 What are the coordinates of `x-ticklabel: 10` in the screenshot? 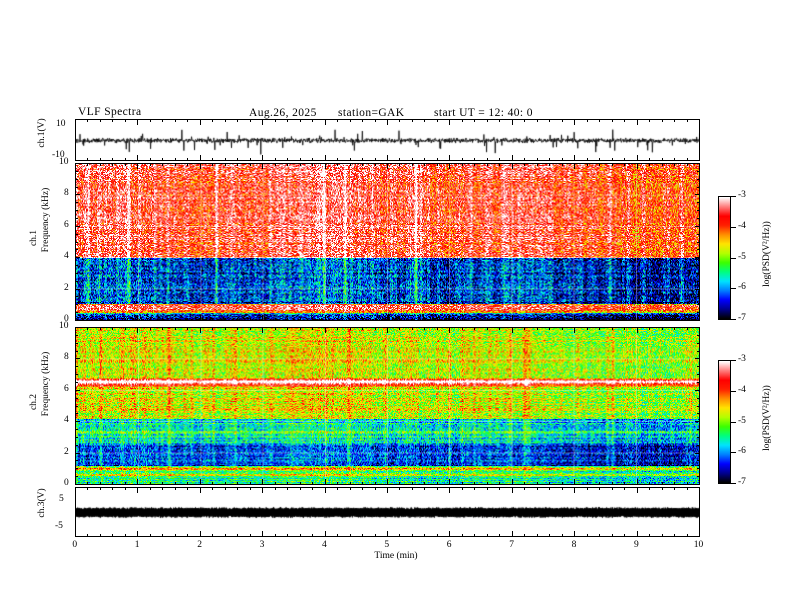 It's located at (698, 545).